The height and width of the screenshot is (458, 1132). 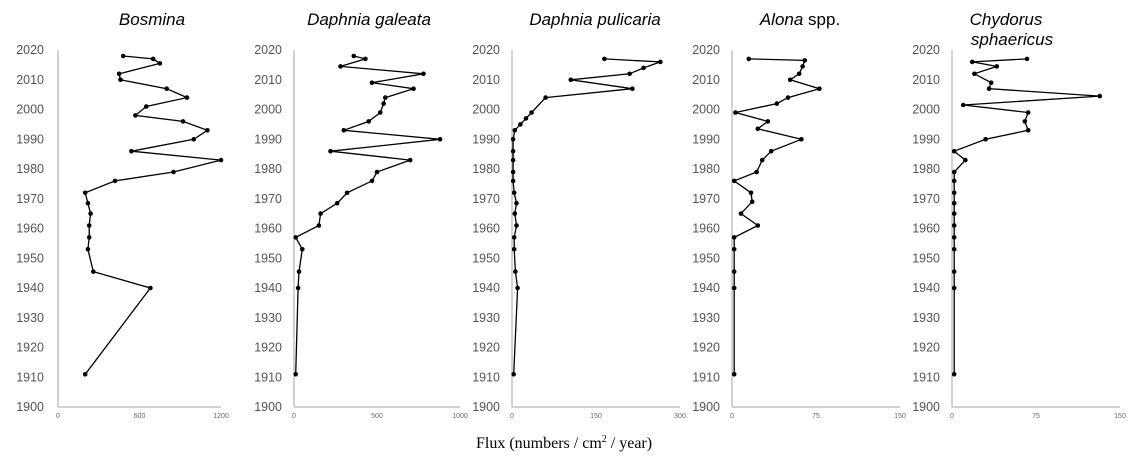 I want to click on panel-title-italic: Bosmina, so click(x=152, y=19).